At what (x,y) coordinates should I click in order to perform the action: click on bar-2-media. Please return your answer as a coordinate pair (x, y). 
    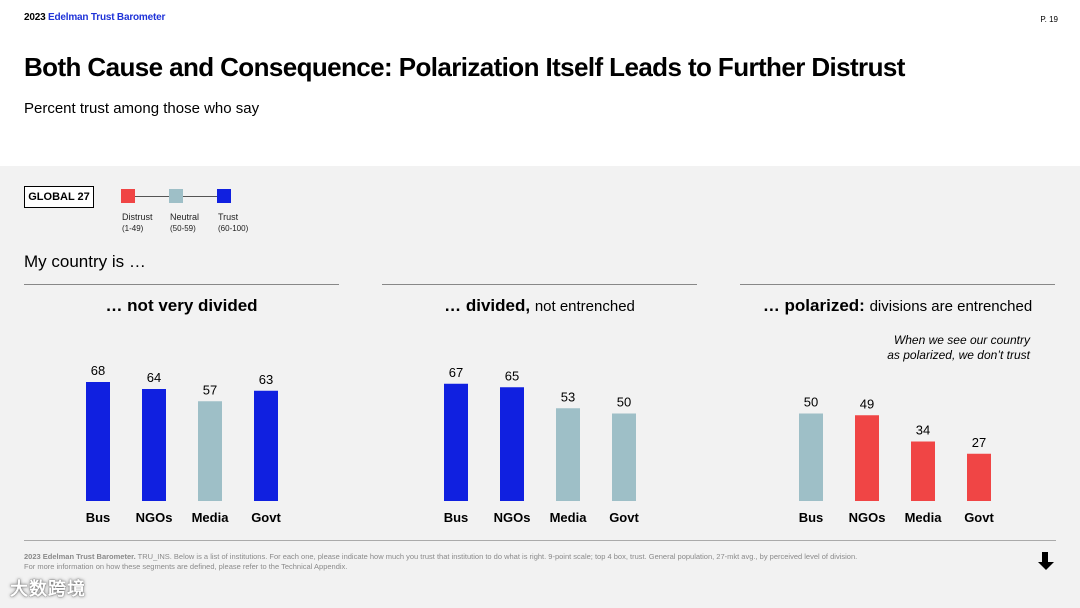
    Looking at the image, I should click on (568, 454).